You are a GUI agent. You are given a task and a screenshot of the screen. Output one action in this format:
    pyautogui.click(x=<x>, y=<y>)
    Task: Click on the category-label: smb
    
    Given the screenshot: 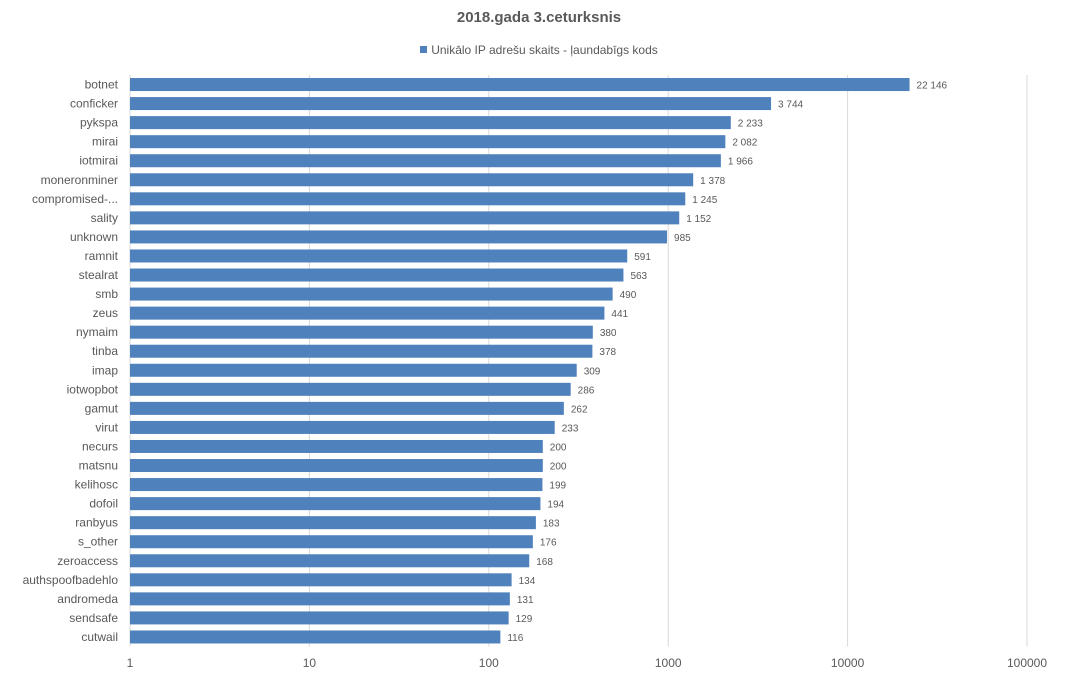 What is the action you would take?
    pyautogui.click(x=106, y=294)
    